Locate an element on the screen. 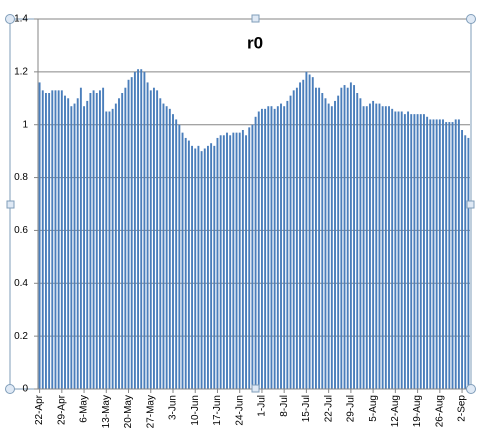  x-tick-label: 10-Jun is located at coordinates (195, 410).